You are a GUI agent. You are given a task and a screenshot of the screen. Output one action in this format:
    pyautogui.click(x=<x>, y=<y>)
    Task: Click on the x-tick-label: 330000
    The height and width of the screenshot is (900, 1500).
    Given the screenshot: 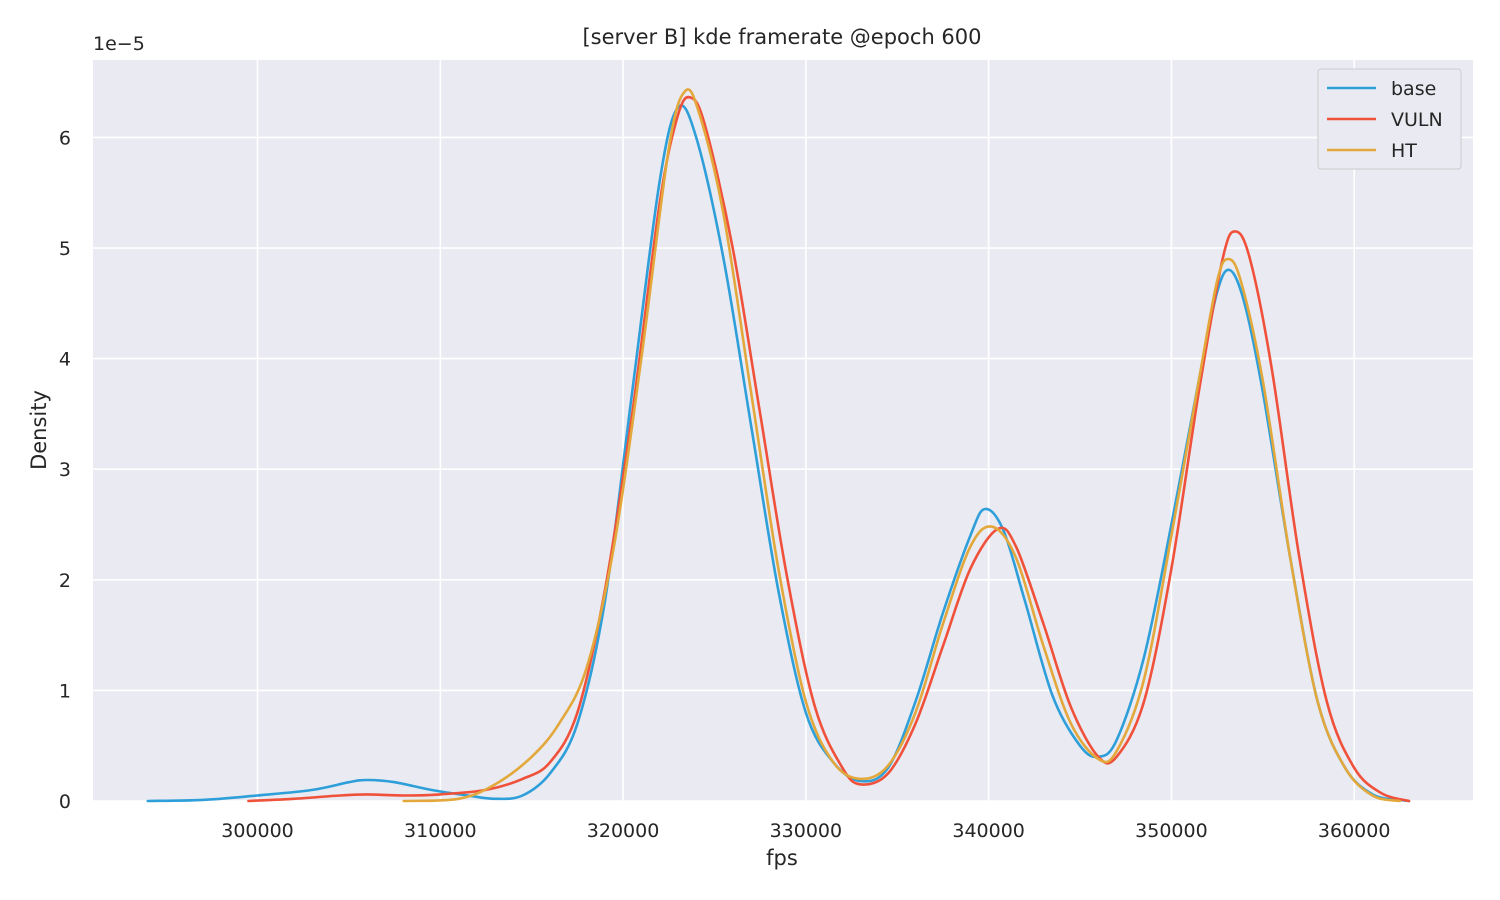 What is the action you would take?
    pyautogui.click(x=806, y=831)
    